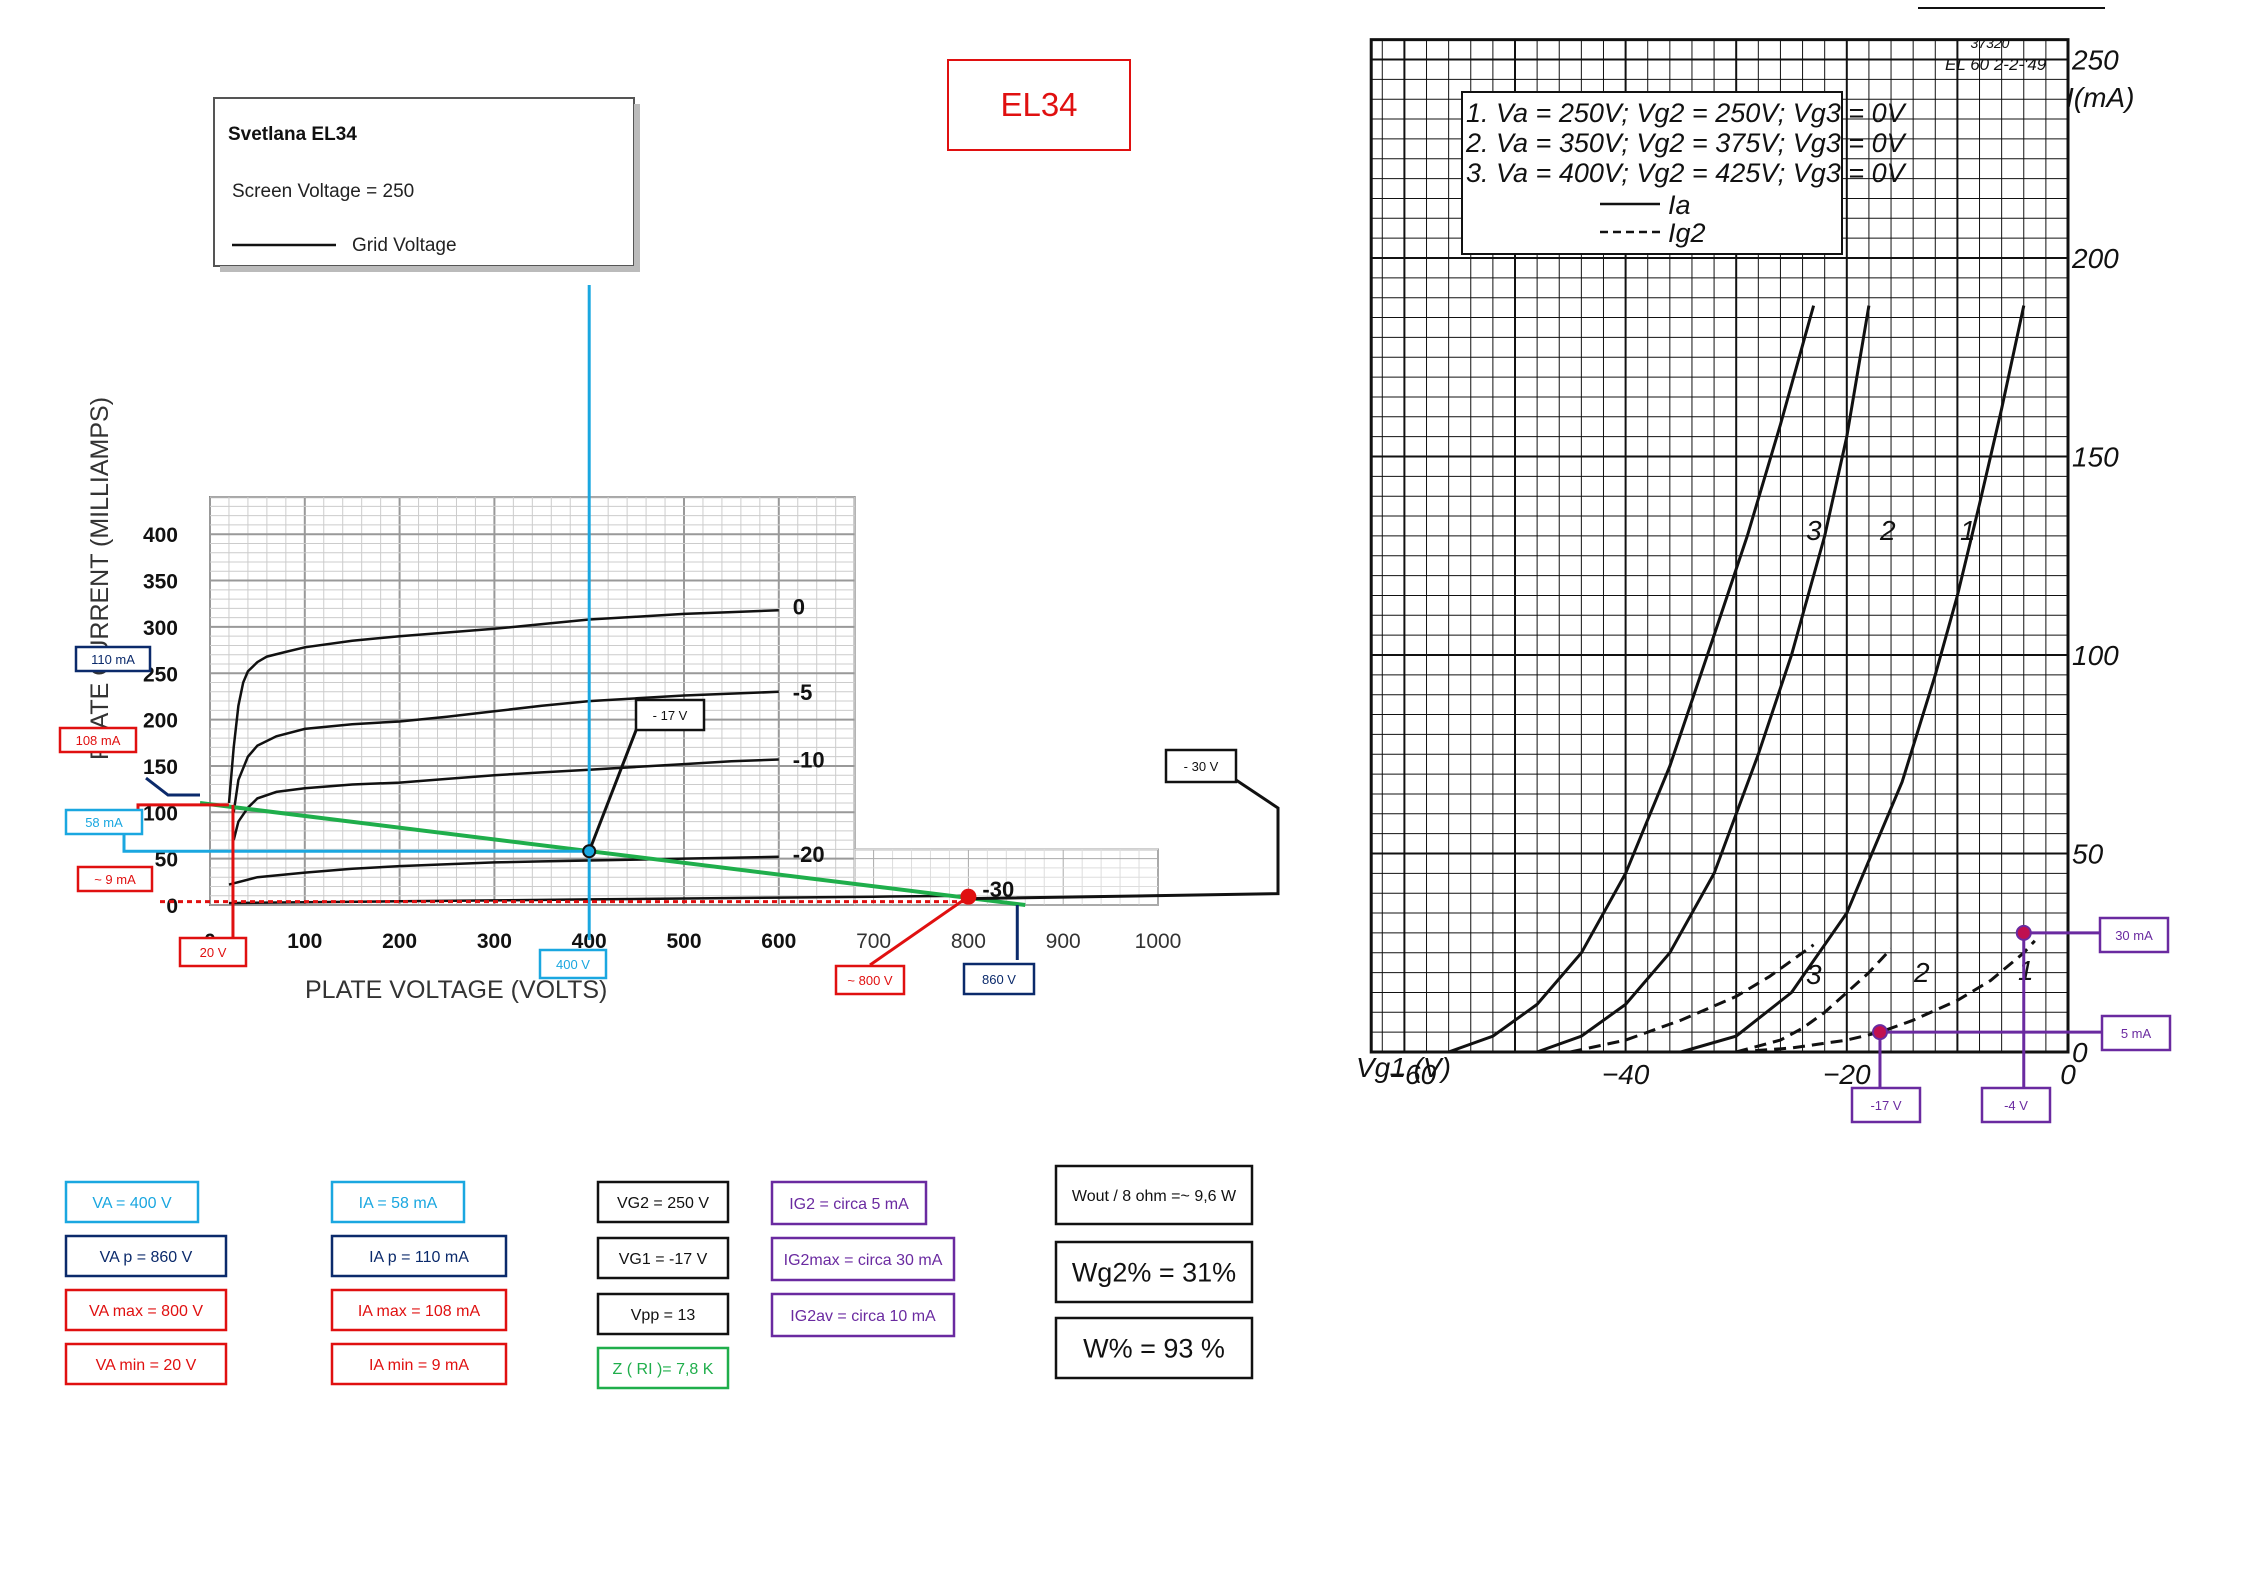  I want to click on result-text: IG2 = circa 5 mA, so click(849, 1204).